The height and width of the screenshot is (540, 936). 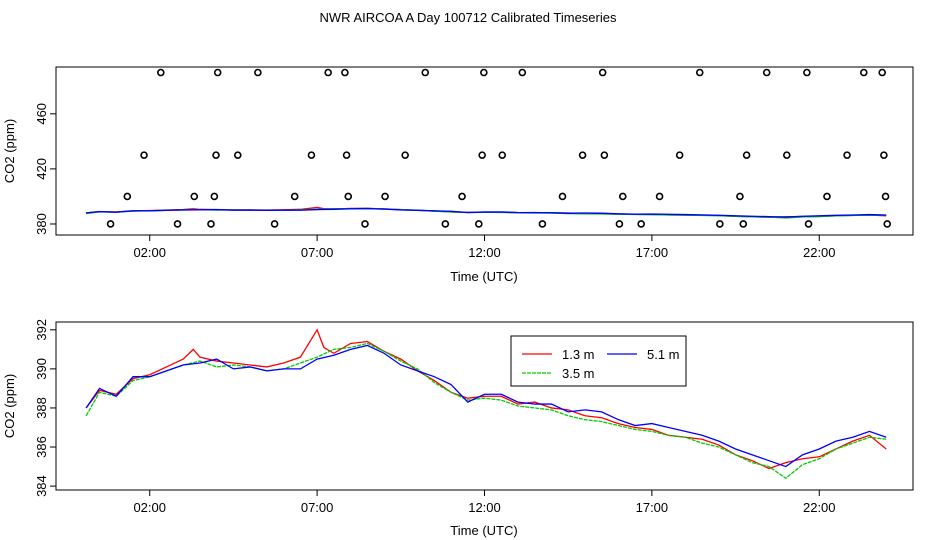 What do you see at coordinates (9, 406) in the screenshot?
I see `bottom-ylabel: CO2 (ppm)` at bounding box center [9, 406].